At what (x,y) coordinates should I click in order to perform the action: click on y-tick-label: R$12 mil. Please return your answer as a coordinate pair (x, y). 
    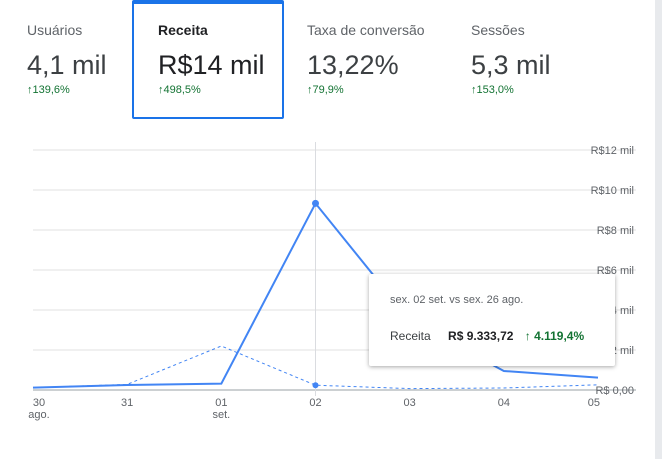
    Looking at the image, I should click on (612, 151).